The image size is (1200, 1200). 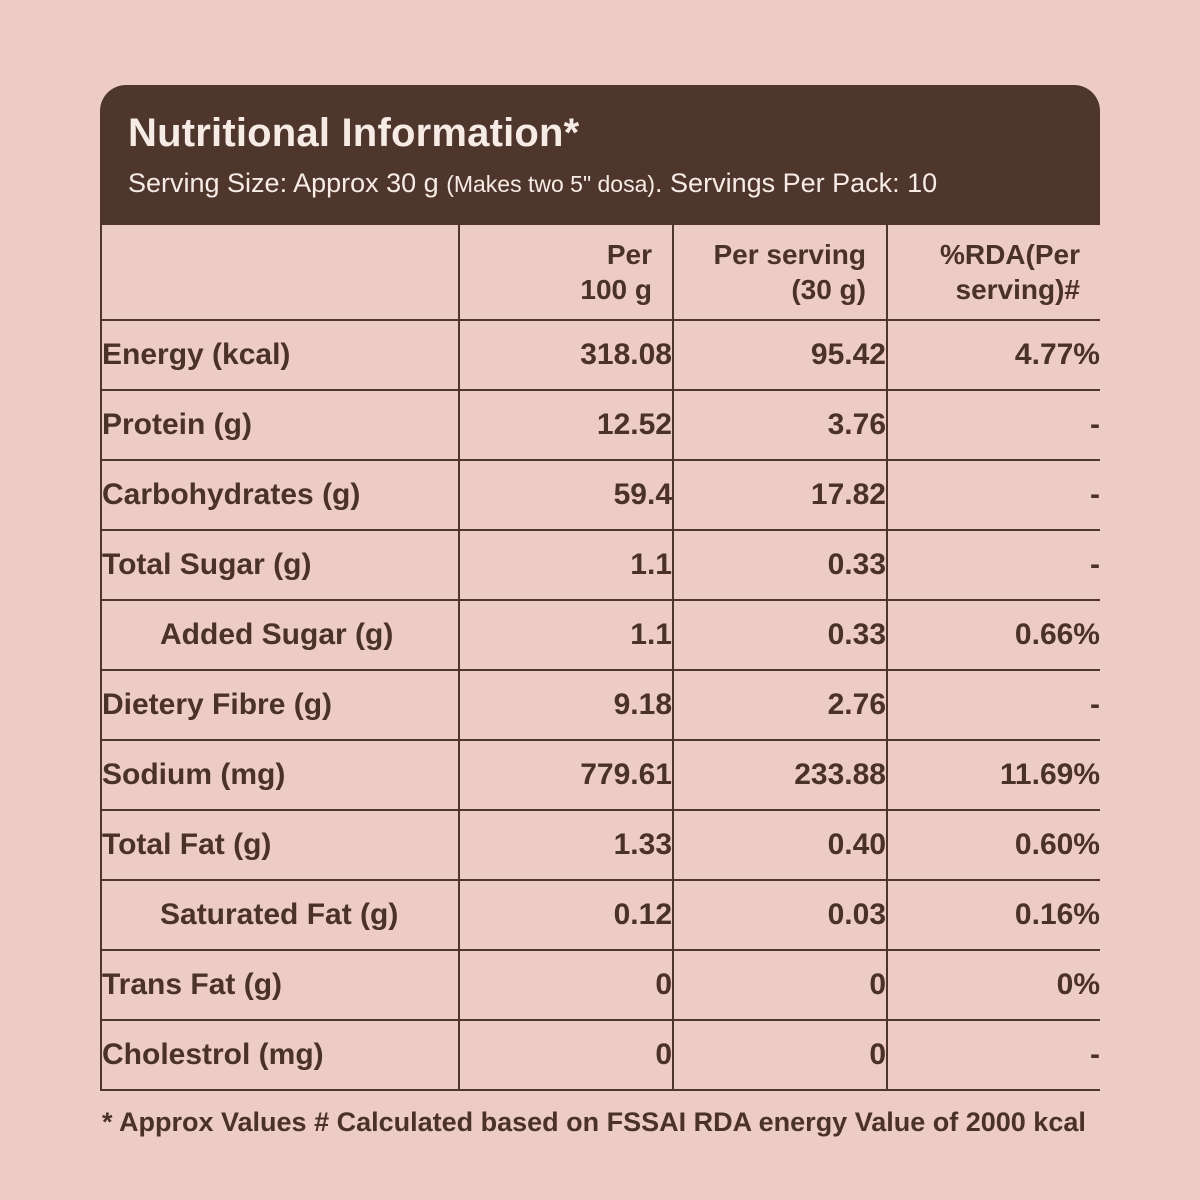 I want to click on table-row-trans-fat: Trans Fat (g) 0 0 0%, so click(x=600, y=985).